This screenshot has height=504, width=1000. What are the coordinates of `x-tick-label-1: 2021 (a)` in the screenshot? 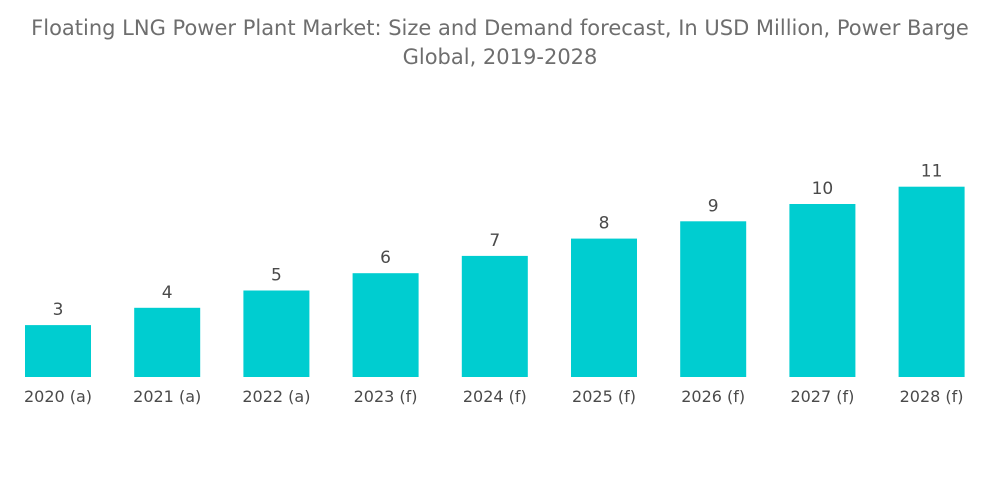 It's located at (167, 396).